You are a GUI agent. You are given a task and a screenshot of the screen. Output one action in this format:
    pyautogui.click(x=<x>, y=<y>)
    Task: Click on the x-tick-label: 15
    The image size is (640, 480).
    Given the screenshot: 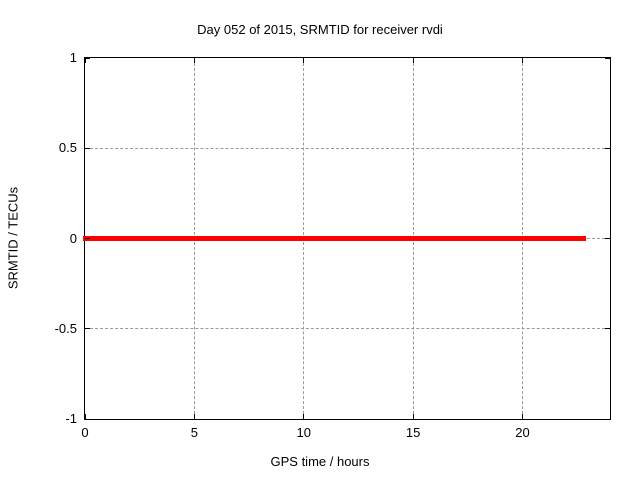 What is the action you would take?
    pyautogui.click(x=413, y=432)
    